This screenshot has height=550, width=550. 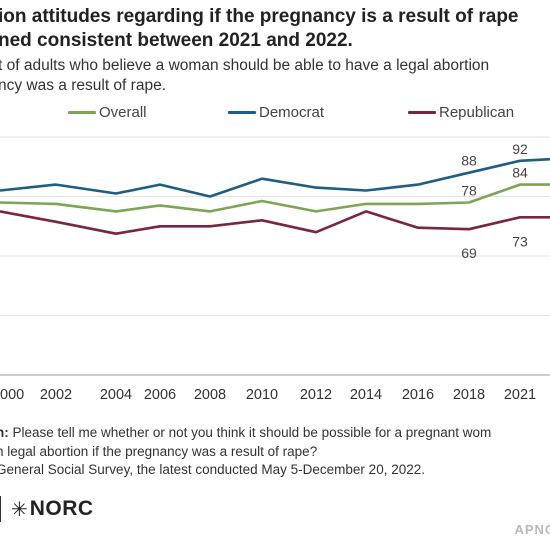 What do you see at coordinates (242, 112) in the screenshot?
I see `legend-swatch-democrat` at bounding box center [242, 112].